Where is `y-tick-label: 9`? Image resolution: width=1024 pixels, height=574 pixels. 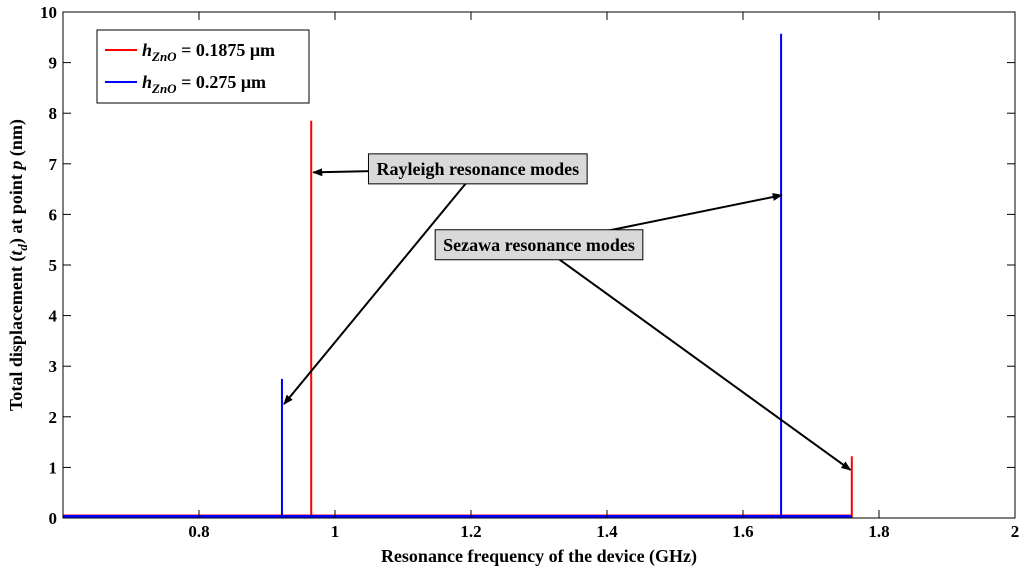 y-tick-label: 9 is located at coordinates (53, 63).